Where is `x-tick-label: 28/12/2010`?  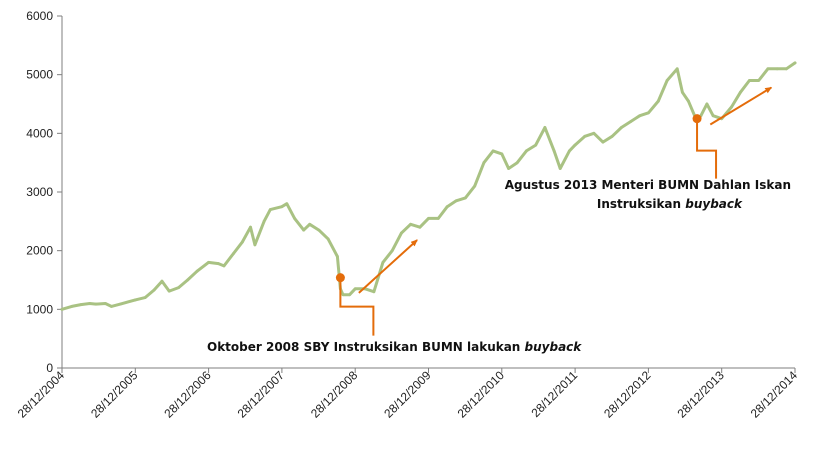
x-tick-label: 28/12/2010 is located at coordinates (481, 394).